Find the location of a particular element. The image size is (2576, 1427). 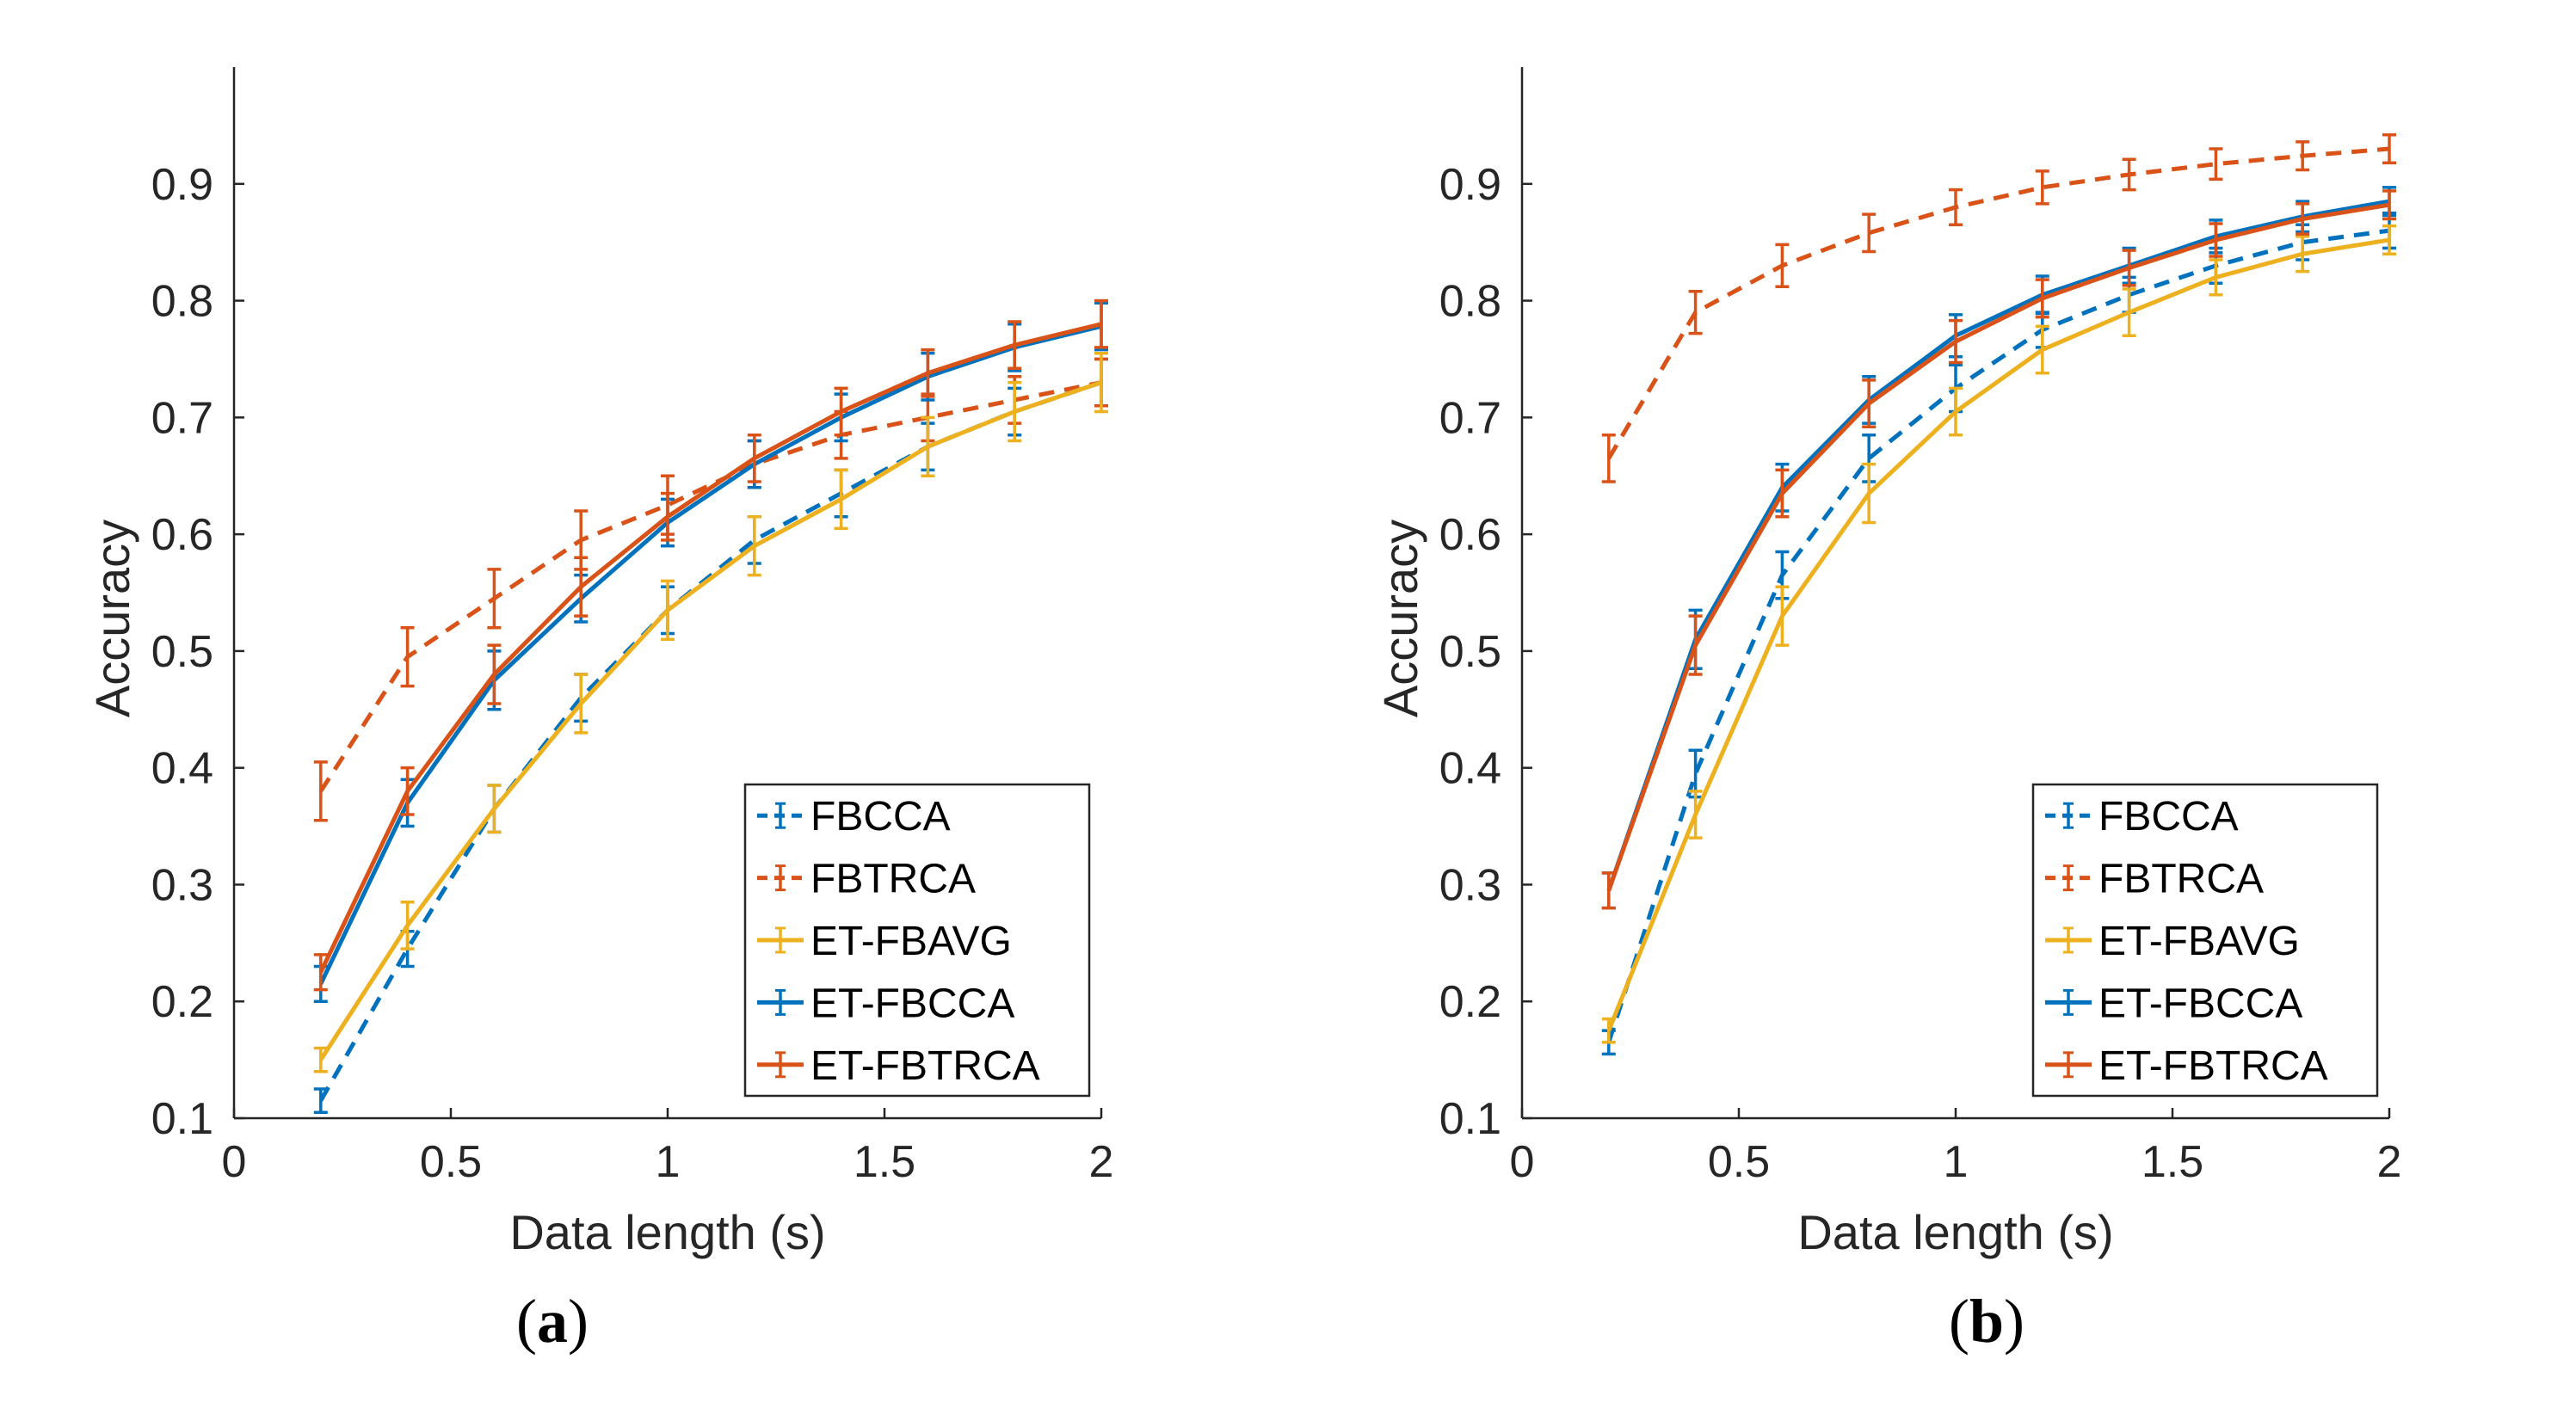

panel-label-a: (a) is located at coordinates (553, 1321).